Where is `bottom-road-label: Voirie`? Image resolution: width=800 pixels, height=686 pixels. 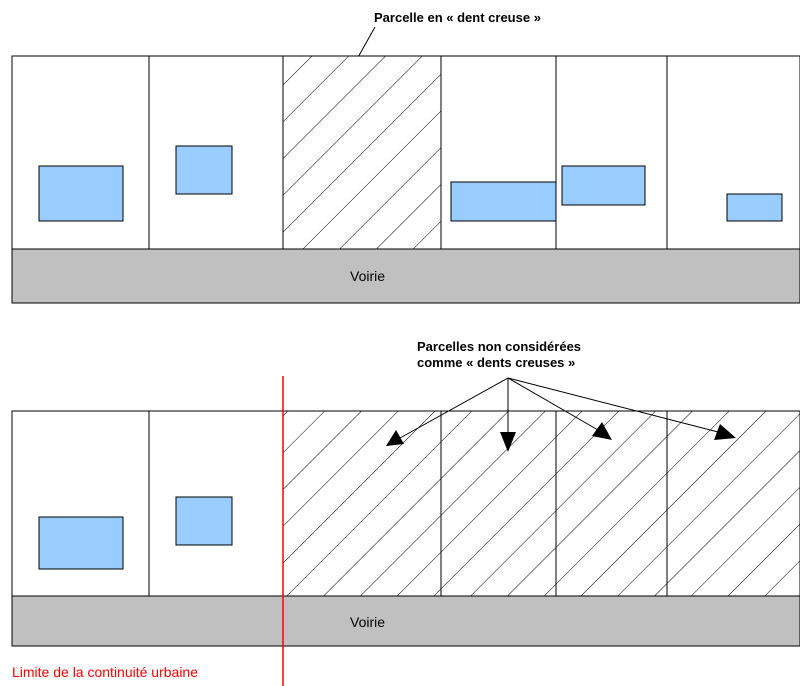
bottom-road-label: Voirie is located at coordinates (367, 622).